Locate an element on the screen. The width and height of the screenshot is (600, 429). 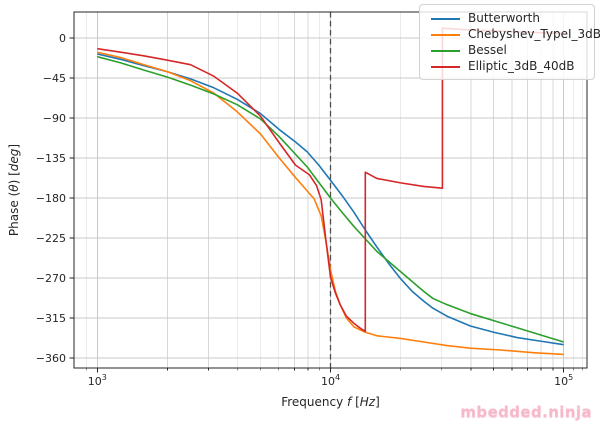
x-axis-label: Frequency f [Hz] is located at coordinates (330, 402).